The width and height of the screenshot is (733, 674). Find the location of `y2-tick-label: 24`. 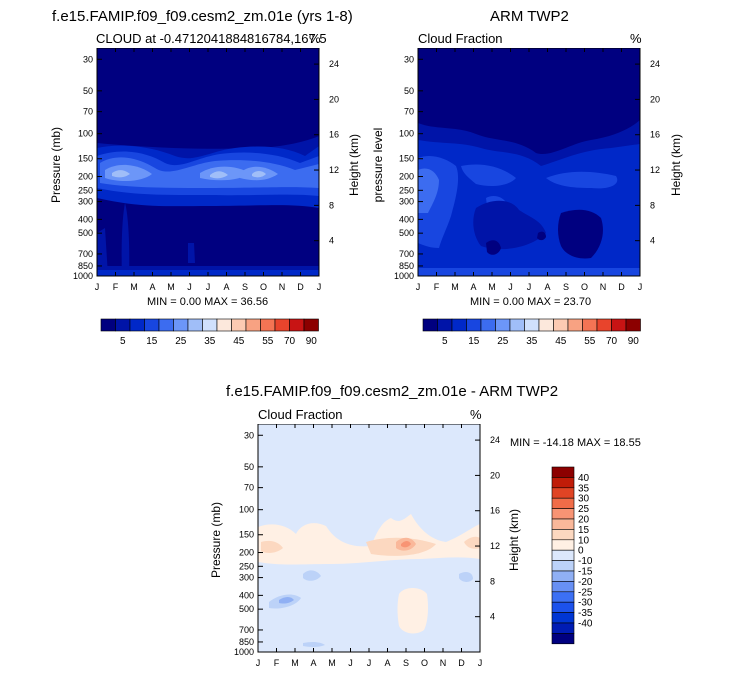

y2-tick-label: 24 is located at coordinates (495, 440).